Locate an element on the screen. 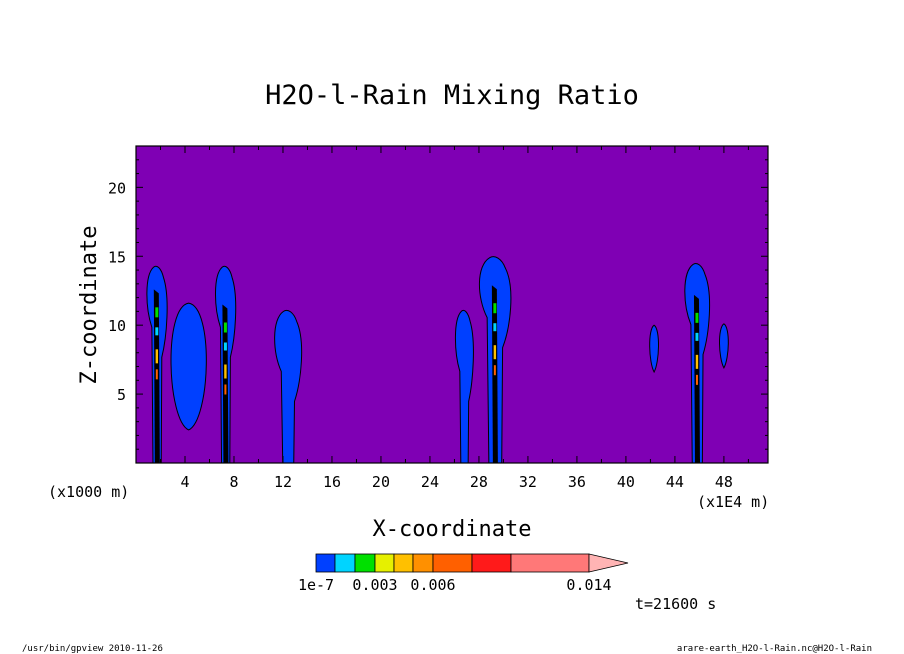  colorbar-label: 0.014 is located at coordinates (588, 585).